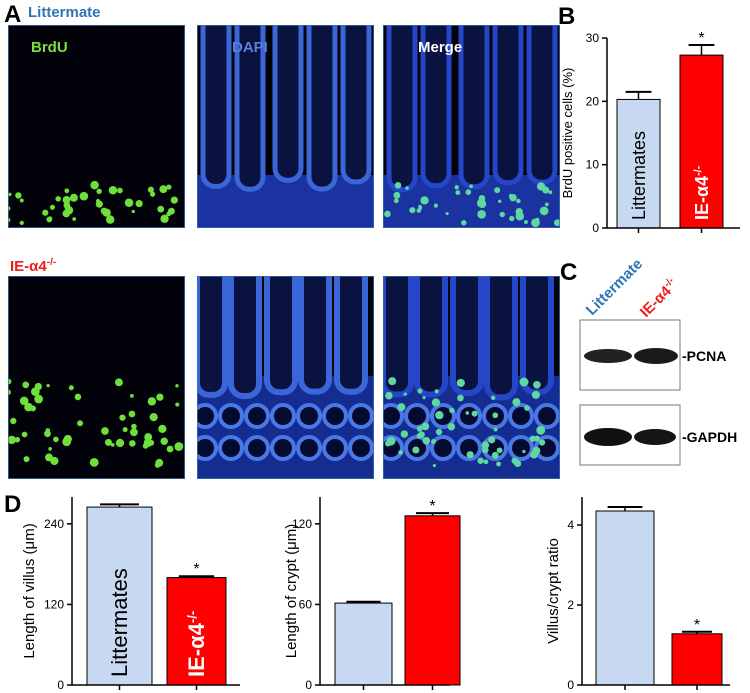 The image size is (750, 693). I want to click on y-axis-label: Length of crypt (μm), so click(291, 591).